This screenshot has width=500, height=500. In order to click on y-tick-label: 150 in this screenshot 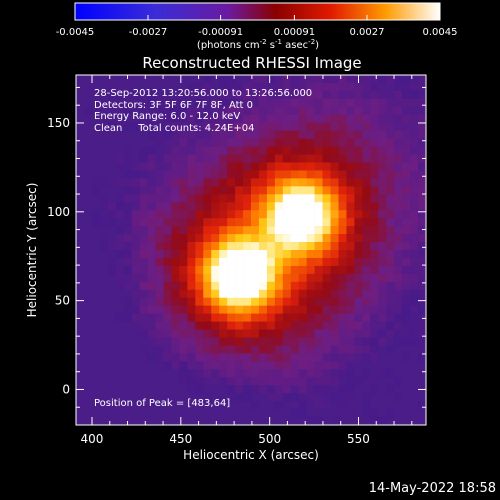, I will do `click(58, 123)`.